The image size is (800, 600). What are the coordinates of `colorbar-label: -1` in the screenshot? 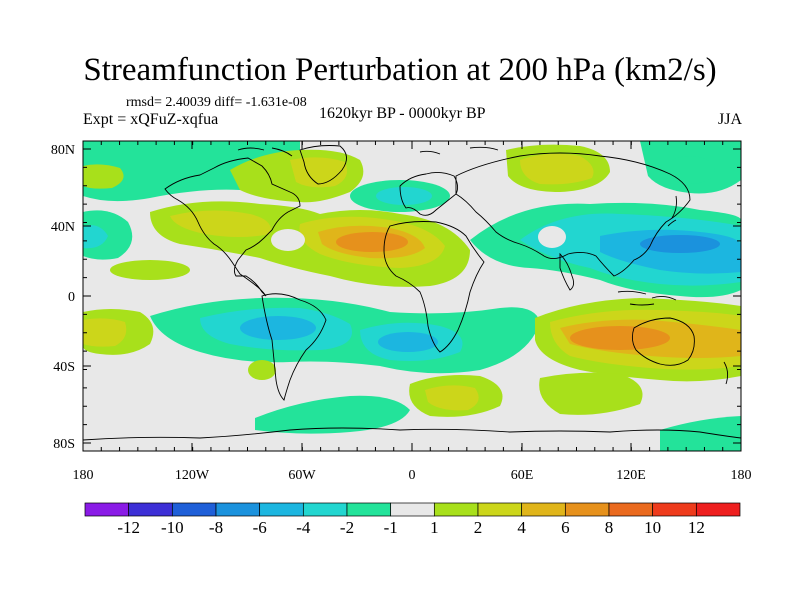 It's located at (391, 527).